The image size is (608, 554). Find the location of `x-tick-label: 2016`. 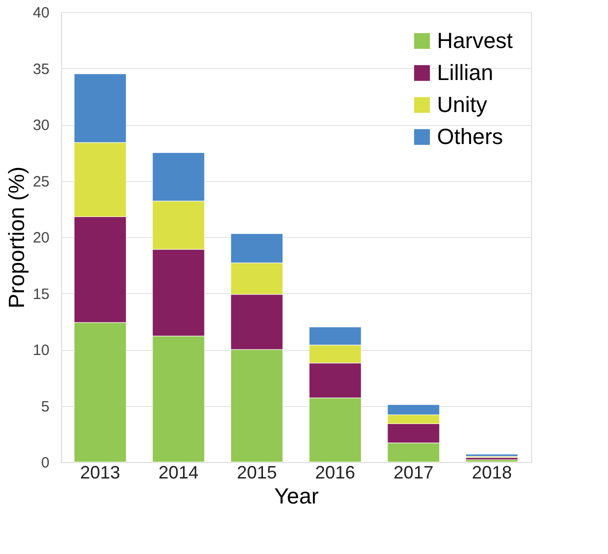

x-tick-label: 2016 is located at coordinates (335, 472).